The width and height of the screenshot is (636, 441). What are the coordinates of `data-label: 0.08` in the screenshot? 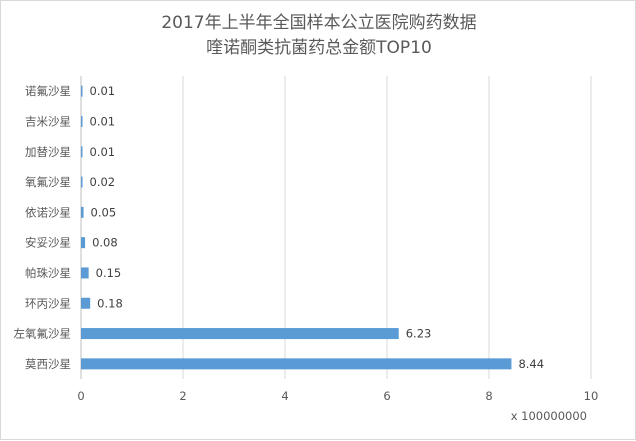 It's located at (105, 243).